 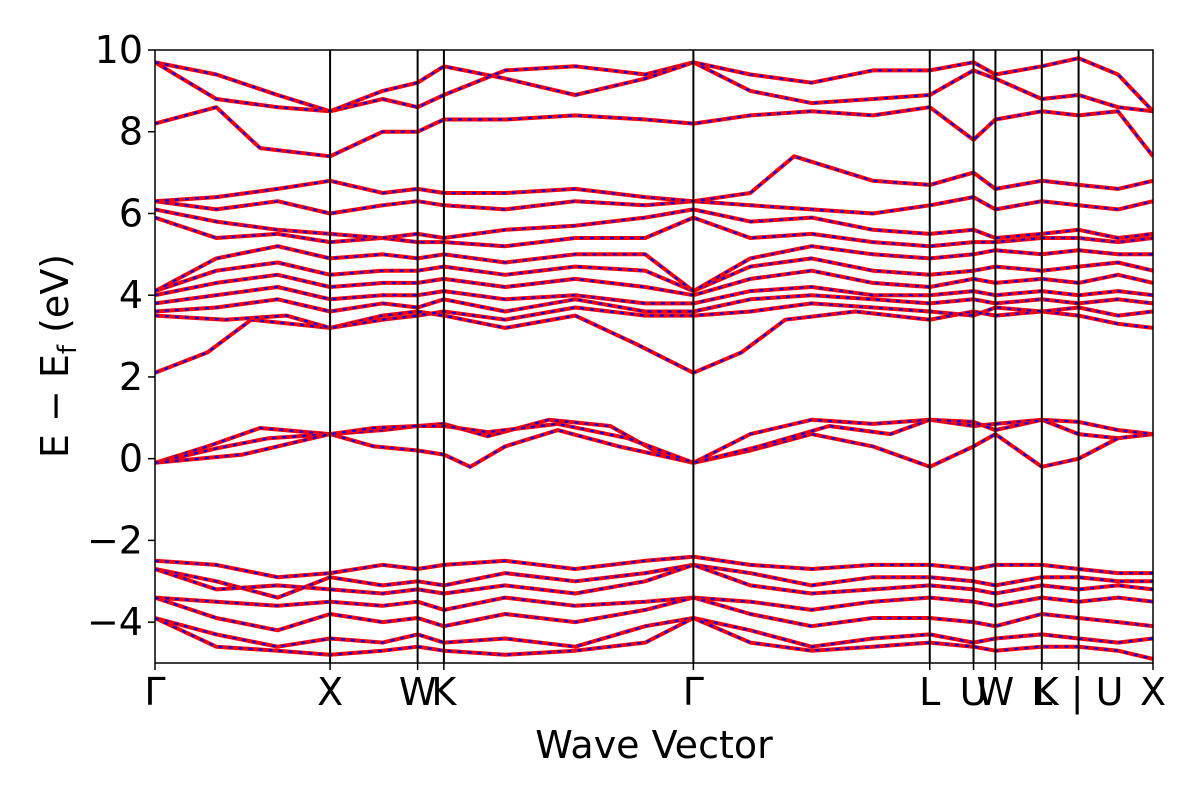 What do you see at coordinates (121, 336) in the screenshot?
I see `y-ticks: 10 8 6 4 2 0 −2 −4` at bounding box center [121, 336].